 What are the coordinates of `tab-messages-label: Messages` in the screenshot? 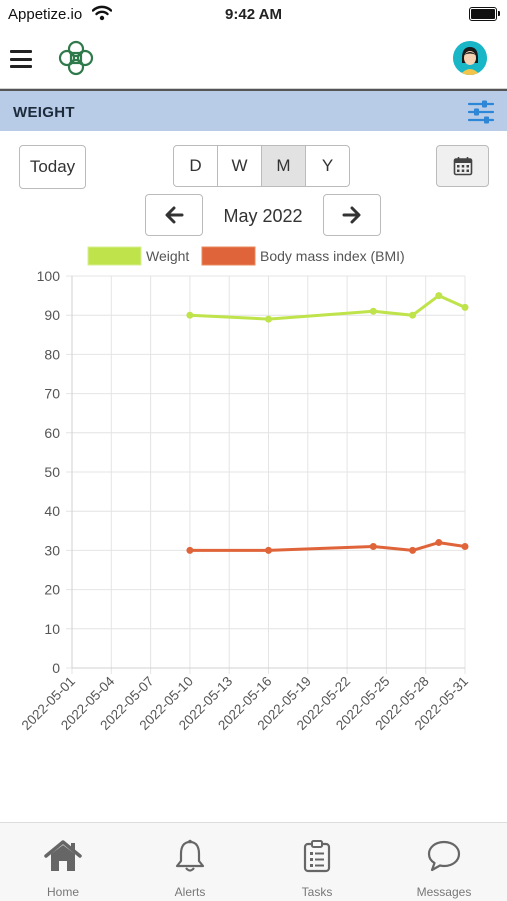 It's located at (444, 892).